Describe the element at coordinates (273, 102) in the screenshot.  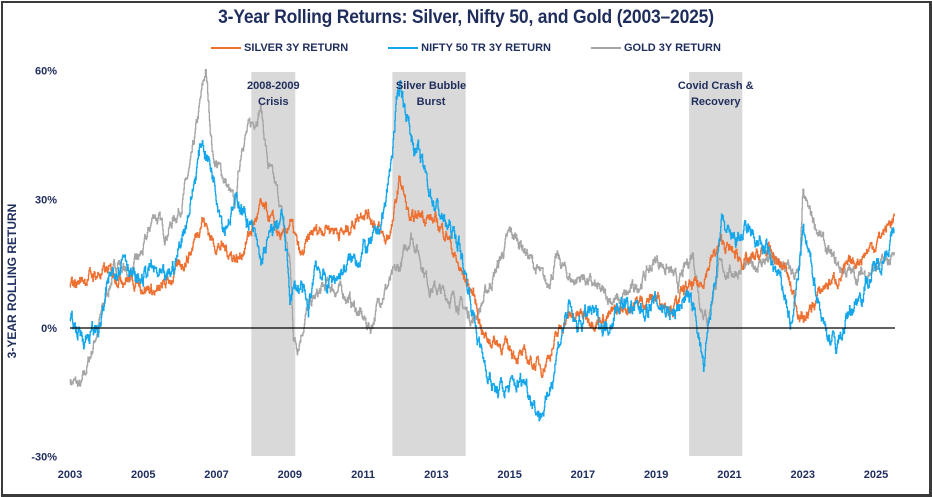
I see `shaded-region-label: Crisis` at that location.